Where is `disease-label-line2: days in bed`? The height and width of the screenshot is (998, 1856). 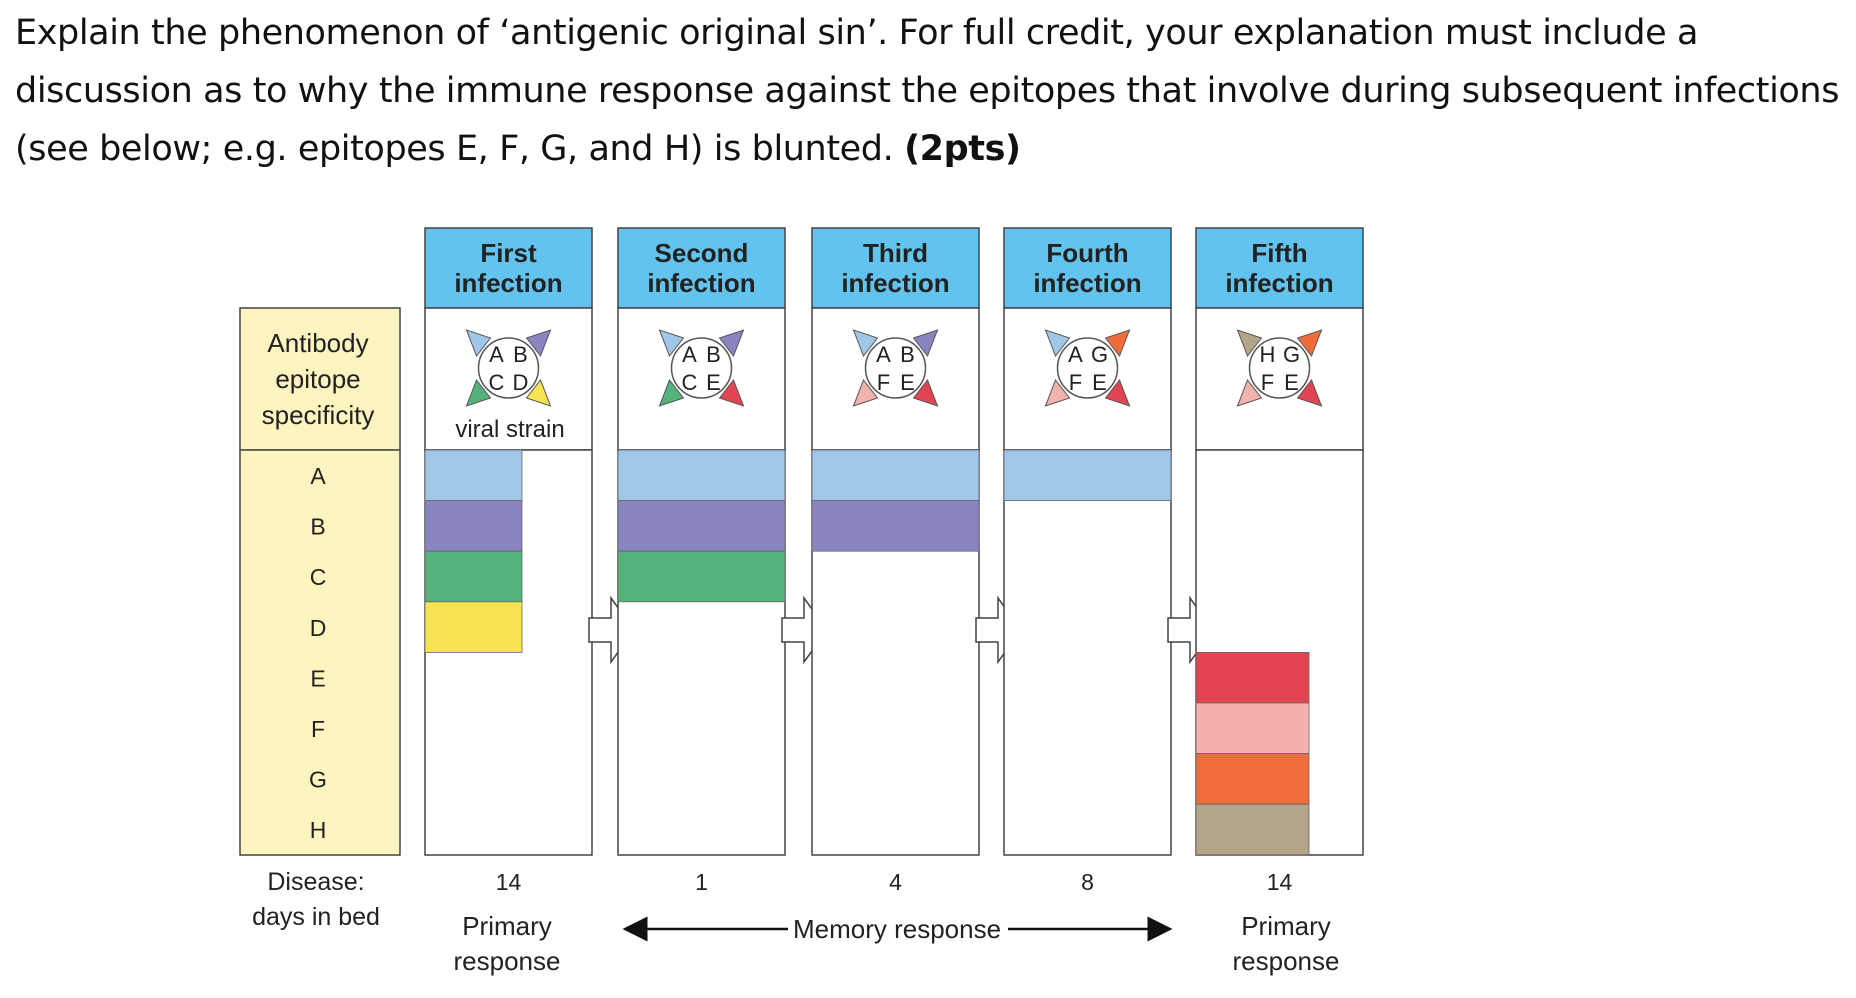 disease-label-line2: days in bed is located at coordinates (316, 917).